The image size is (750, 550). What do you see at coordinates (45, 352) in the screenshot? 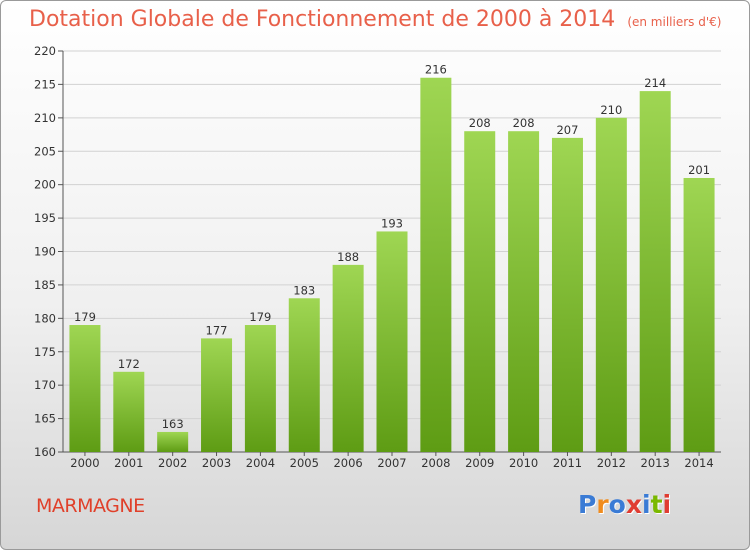
I see `y-tick-label: 175` at bounding box center [45, 352].